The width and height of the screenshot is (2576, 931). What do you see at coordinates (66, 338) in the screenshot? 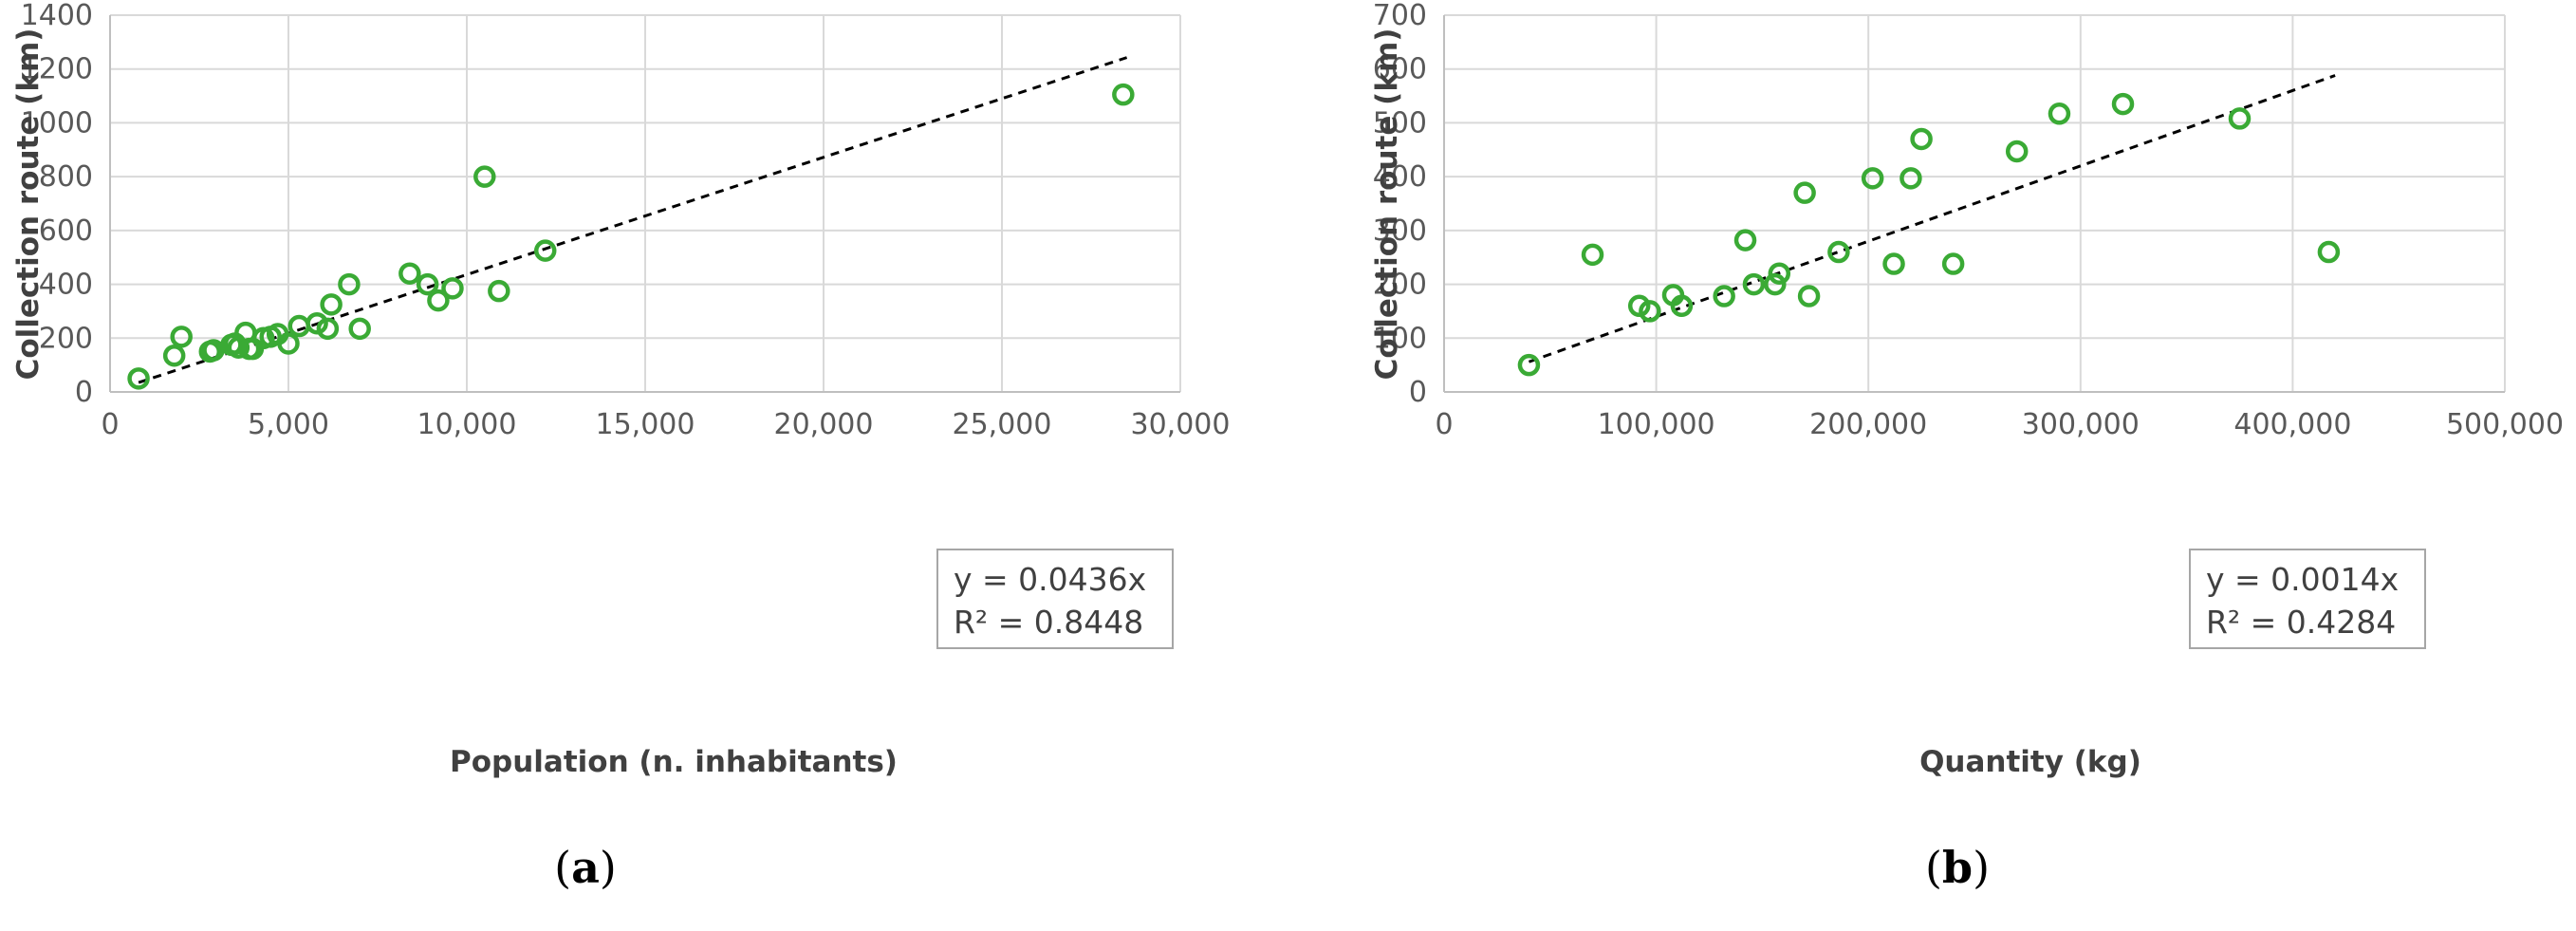
I see `chart-a-y-tick-label: 200` at bounding box center [66, 338].